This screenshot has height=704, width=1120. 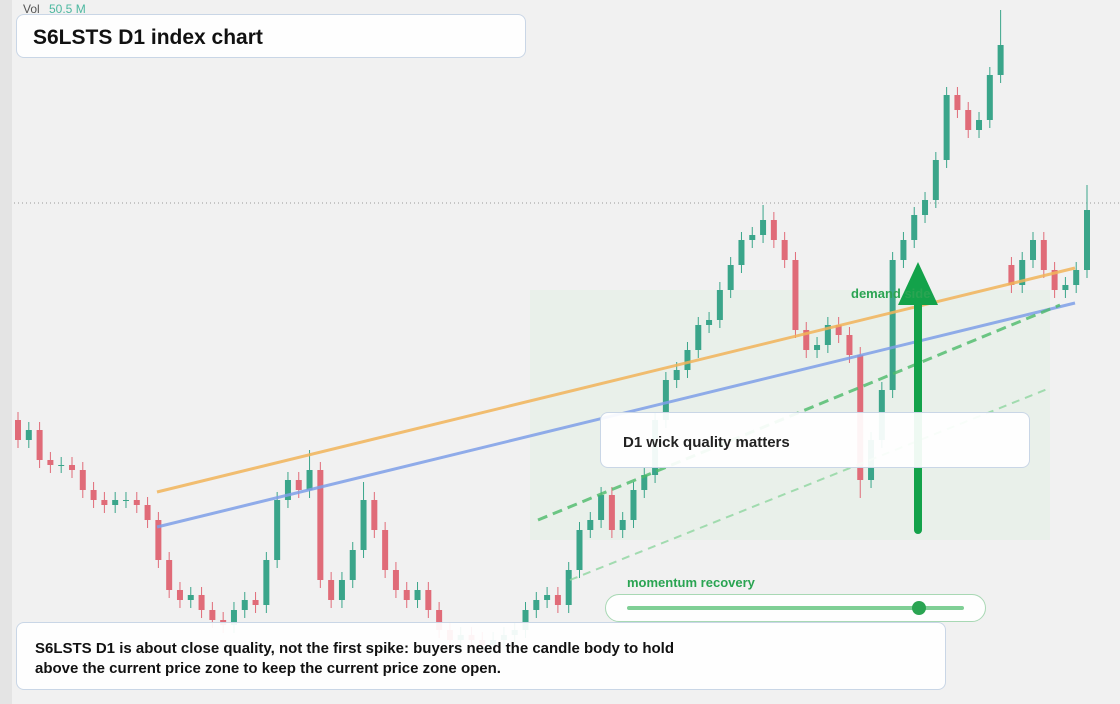 I want to click on slider-label: momentum recovery, so click(x=691, y=582).